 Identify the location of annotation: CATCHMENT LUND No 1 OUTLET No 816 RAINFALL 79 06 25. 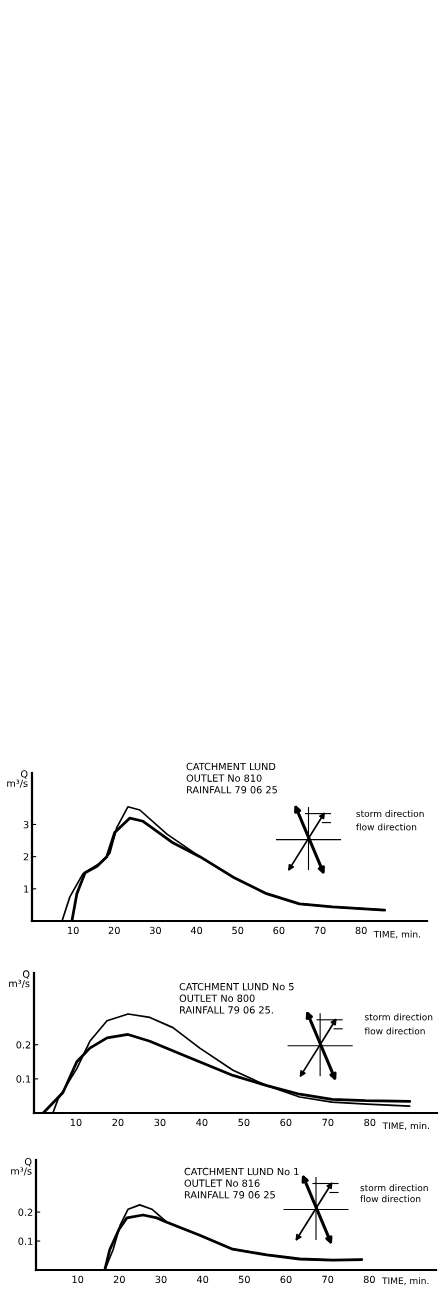
(241, 1183).